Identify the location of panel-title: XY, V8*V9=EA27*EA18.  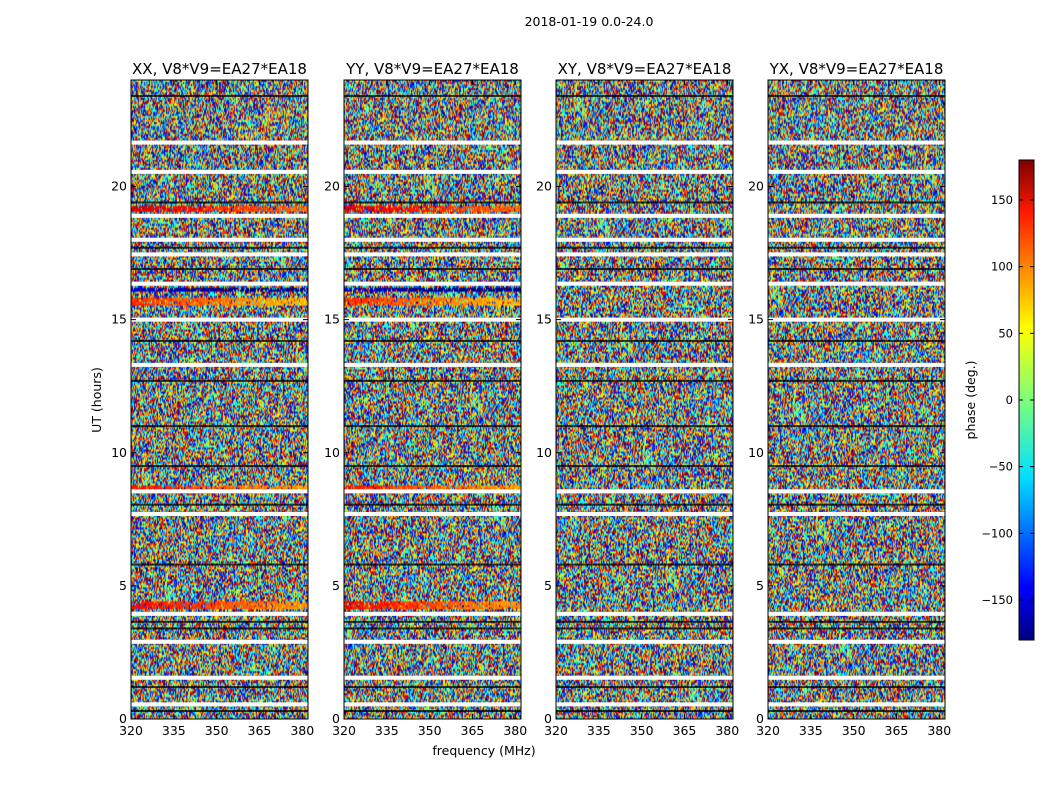
(645, 69).